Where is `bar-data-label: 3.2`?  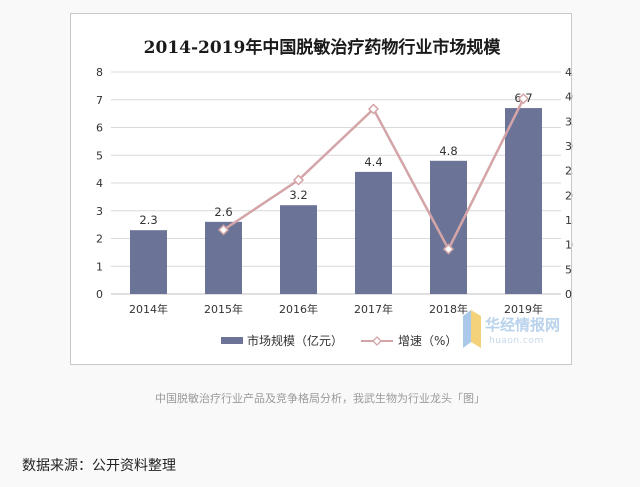
bar-data-label: 3.2 is located at coordinates (298, 195).